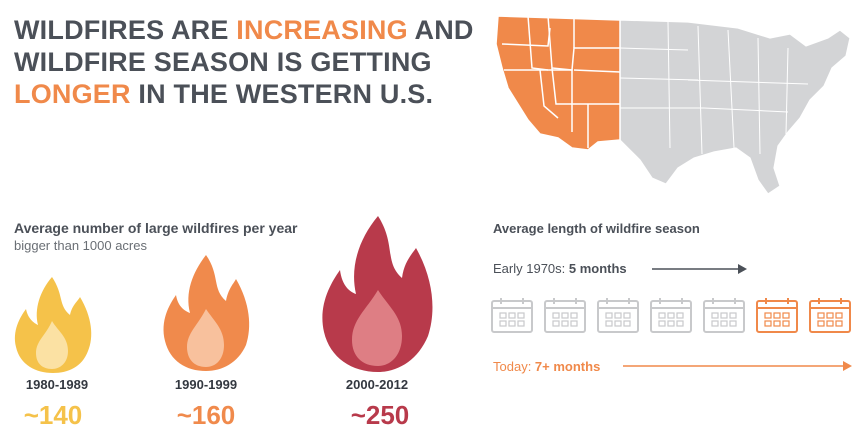 The image size is (865, 437). I want to click on headline-part2: AND WILDFIRE SEASON IS GETTING, so click(244, 46).